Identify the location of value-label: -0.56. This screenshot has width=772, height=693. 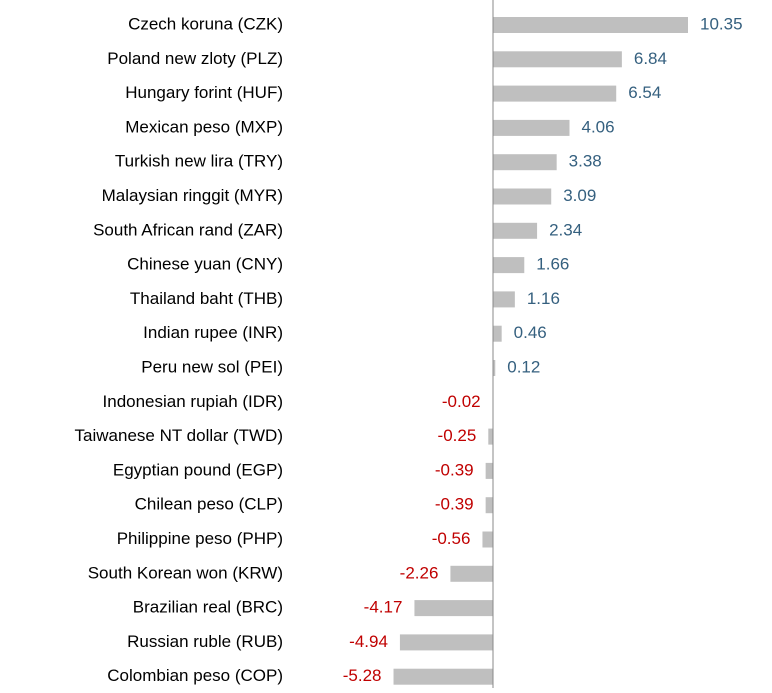
(451, 538).